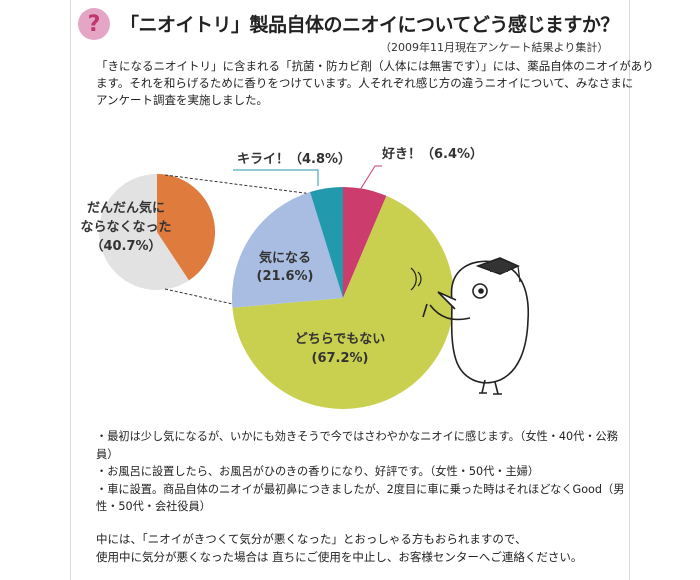 This screenshot has width=700, height=580. I want to click on sub-pie-label-line1: だんだん気に, so click(126, 208).